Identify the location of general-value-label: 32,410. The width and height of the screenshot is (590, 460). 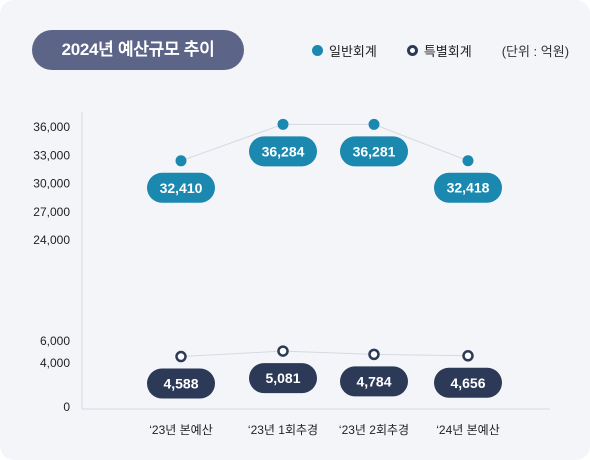
(181, 188).